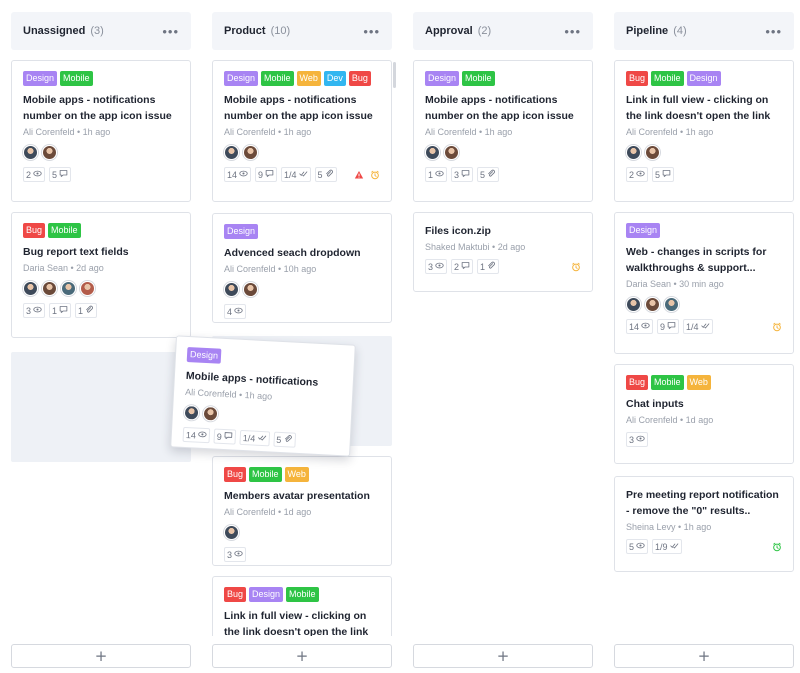  Describe the element at coordinates (394, 75) in the screenshot. I see `column-scrollbar` at that location.